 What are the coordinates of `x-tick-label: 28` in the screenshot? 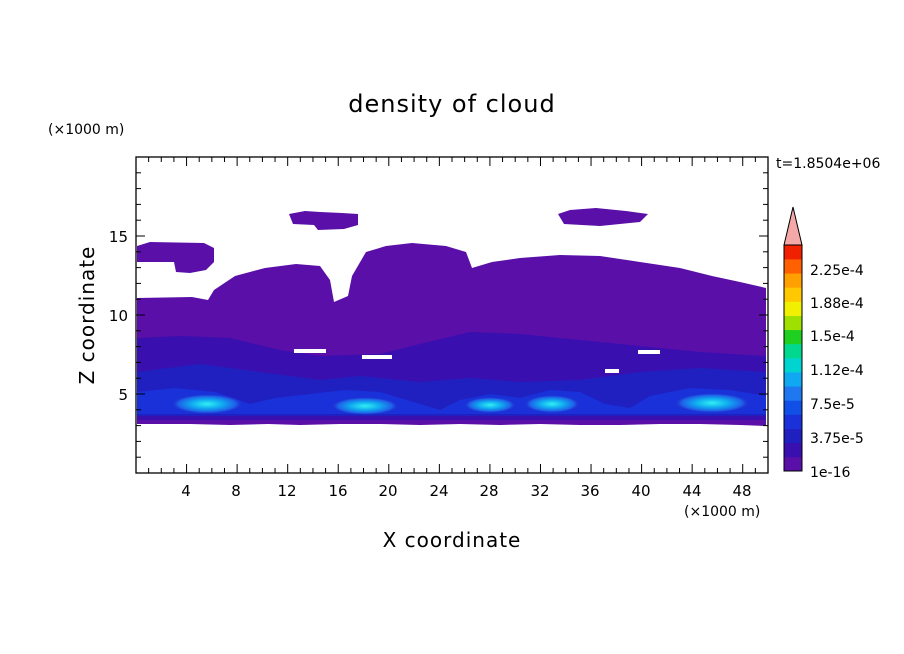 It's located at (488, 491).